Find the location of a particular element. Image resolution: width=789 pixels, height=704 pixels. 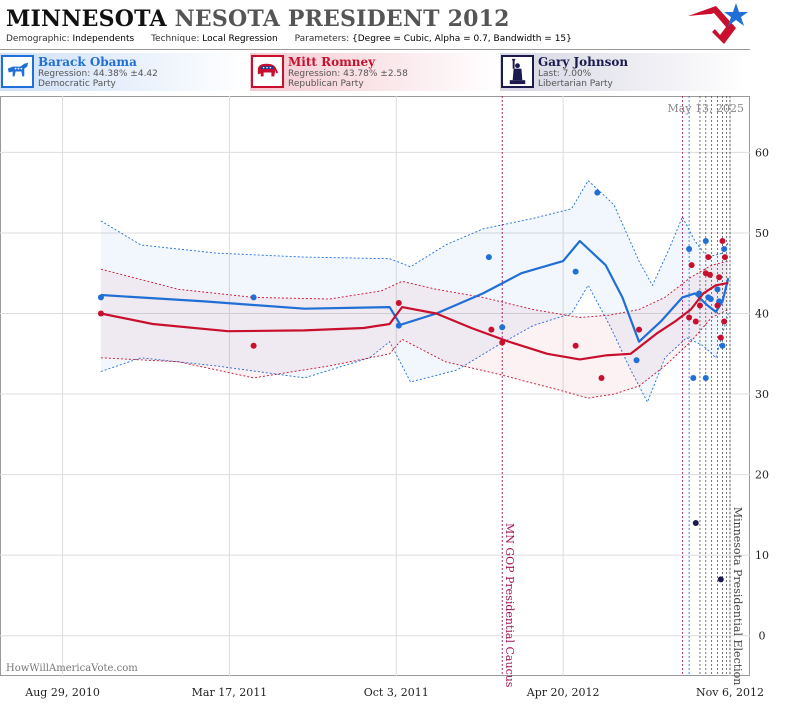

election-label: Minnesota Presidential Election is located at coordinates (737, 596).